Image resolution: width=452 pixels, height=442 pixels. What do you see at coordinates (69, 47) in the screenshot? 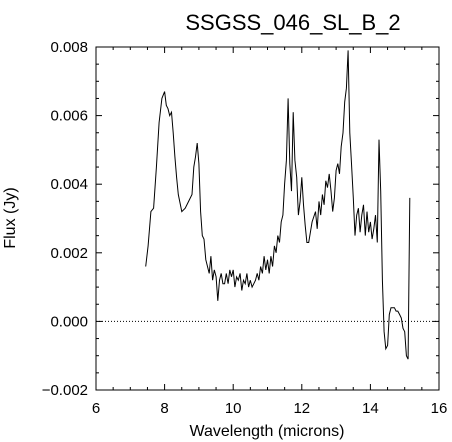
I see `y-tick-label: 0.008` at bounding box center [69, 47].